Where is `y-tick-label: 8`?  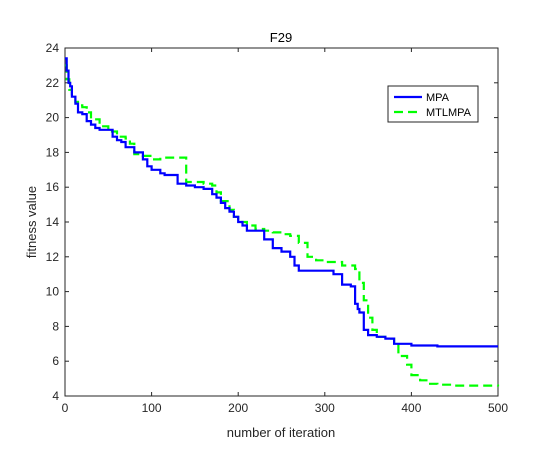 y-tick-label: 8 is located at coordinates (55, 326).